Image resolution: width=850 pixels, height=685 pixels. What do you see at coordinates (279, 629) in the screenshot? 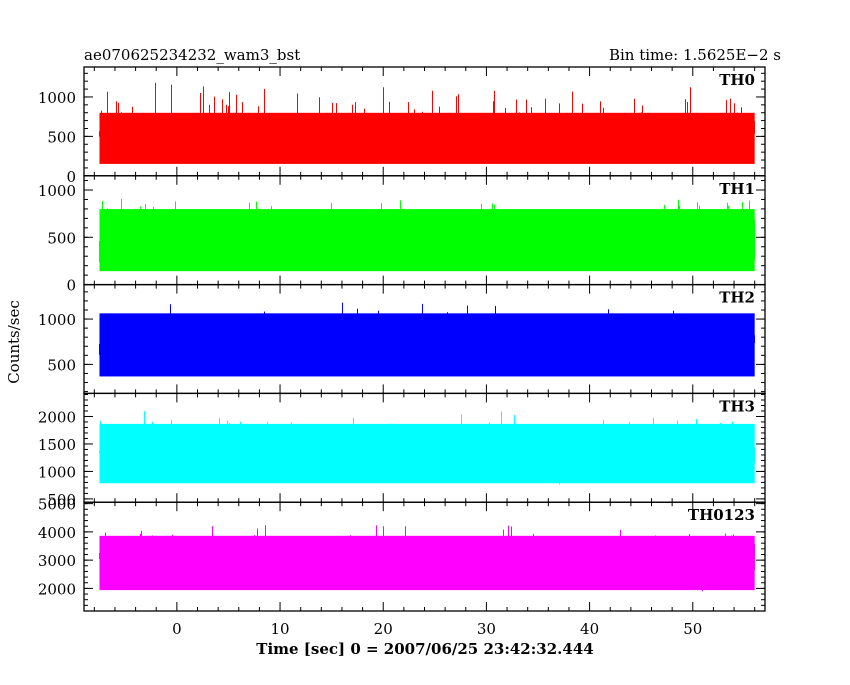
I see `x-tick-label: 10` at bounding box center [279, 629].